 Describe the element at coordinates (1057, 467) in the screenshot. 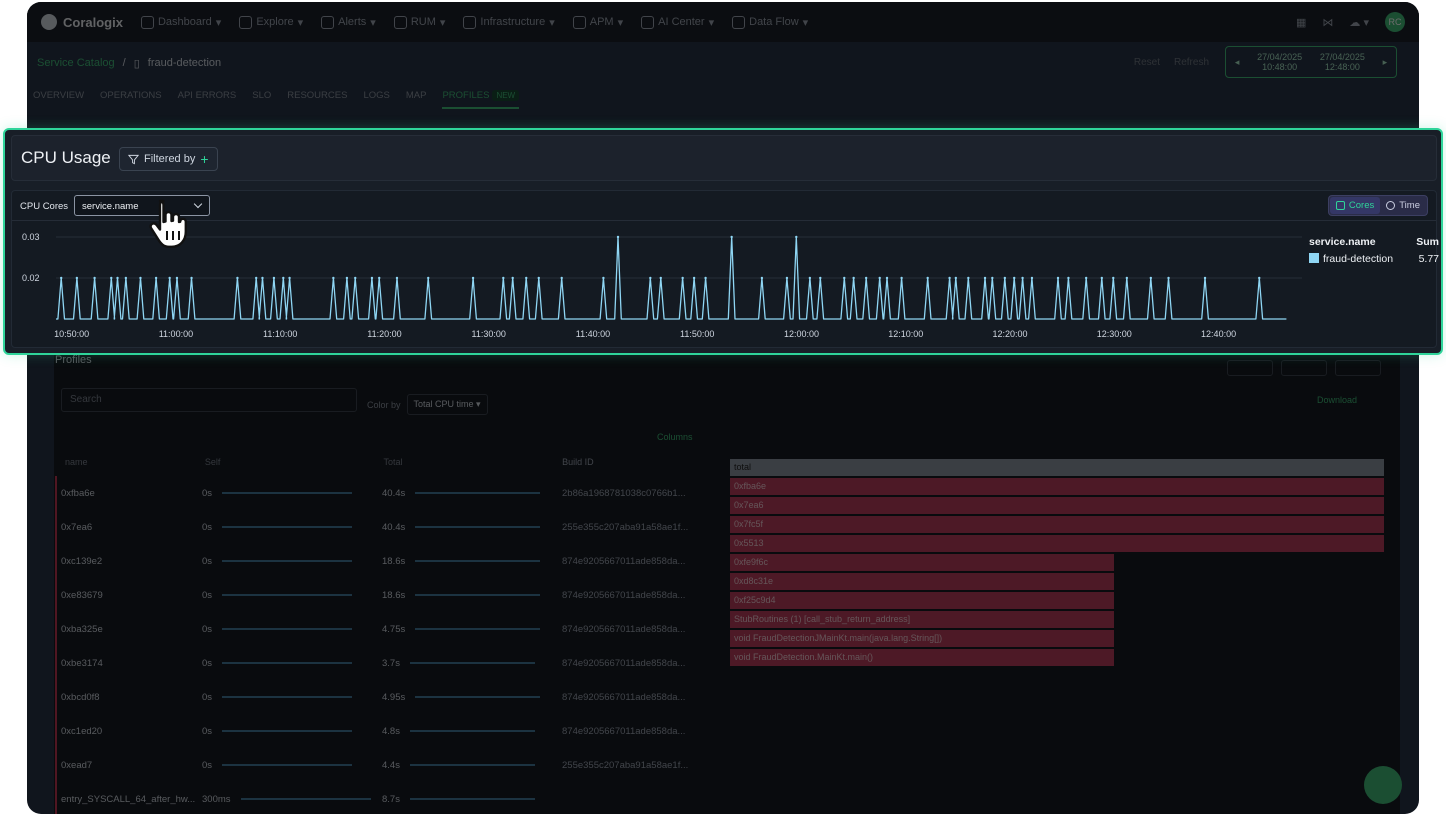

I see `flame-root-frame: total` at that location.